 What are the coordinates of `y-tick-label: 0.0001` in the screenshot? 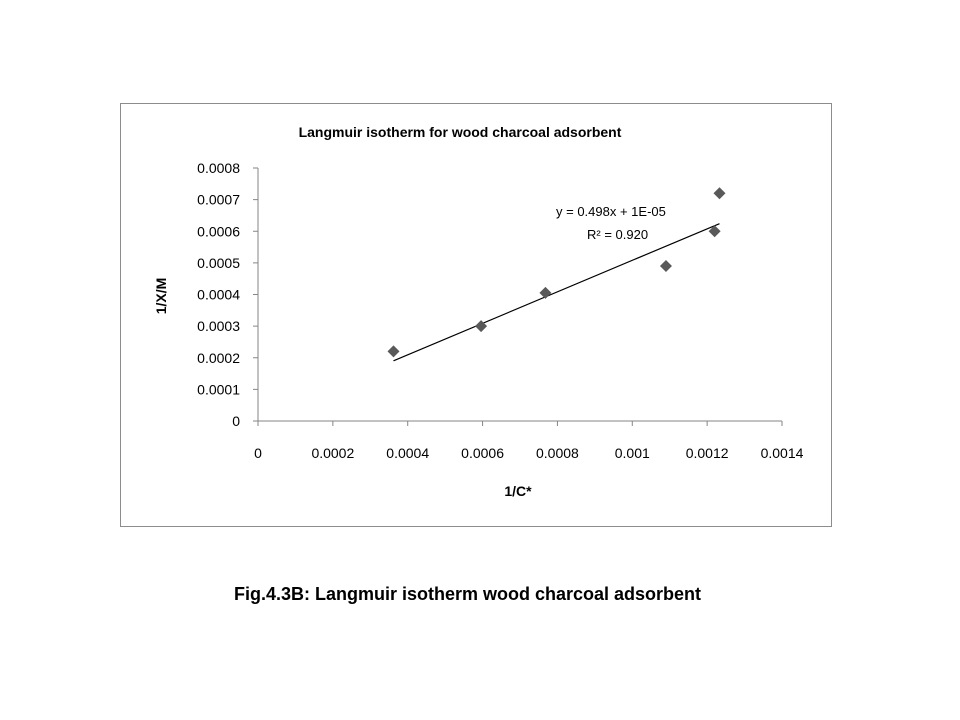 It's located at (218, 389).